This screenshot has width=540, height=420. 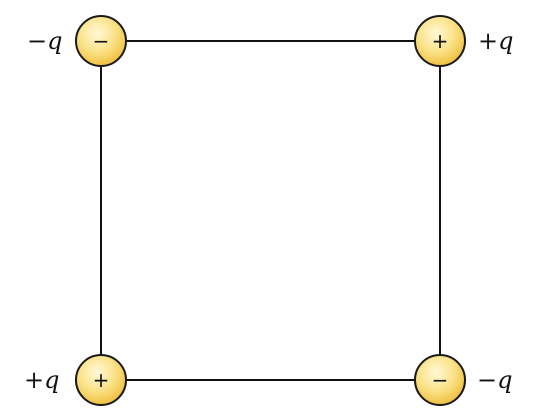 I want to click on charge-bottom-right: − −q, so click(x=463, y=380).